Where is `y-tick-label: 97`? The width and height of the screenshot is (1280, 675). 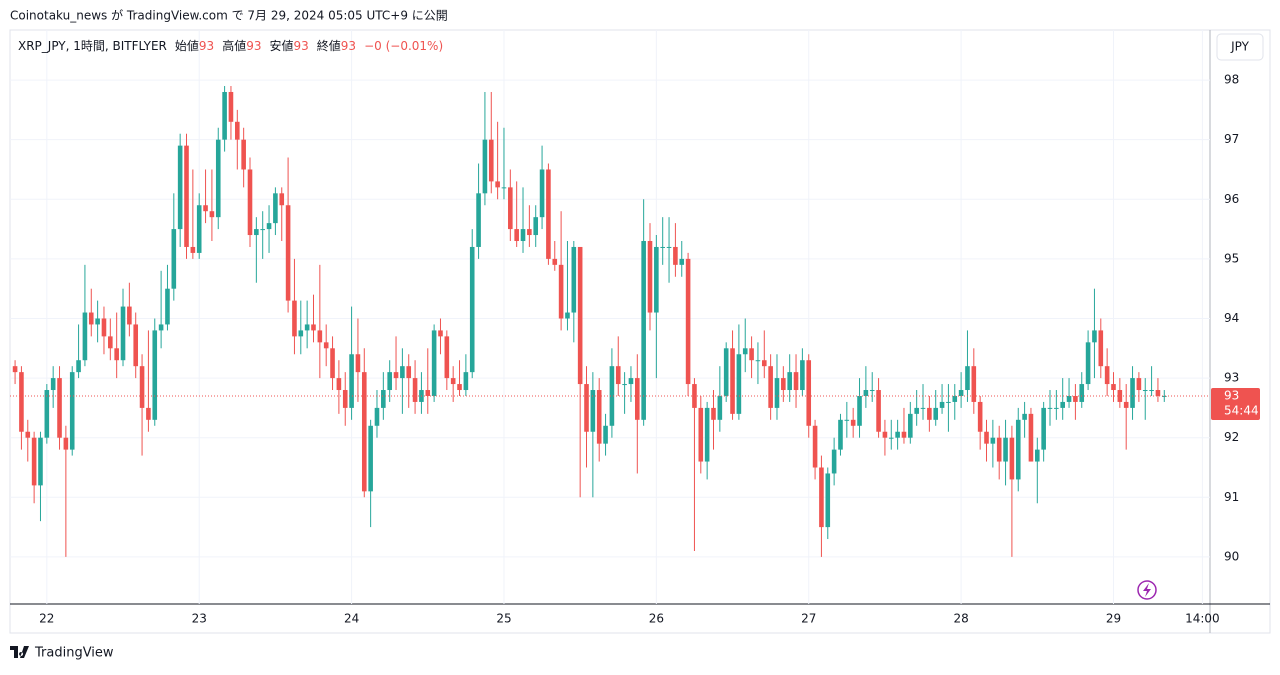
y-tick-label: 97 is located at coordinates (1231, 139).